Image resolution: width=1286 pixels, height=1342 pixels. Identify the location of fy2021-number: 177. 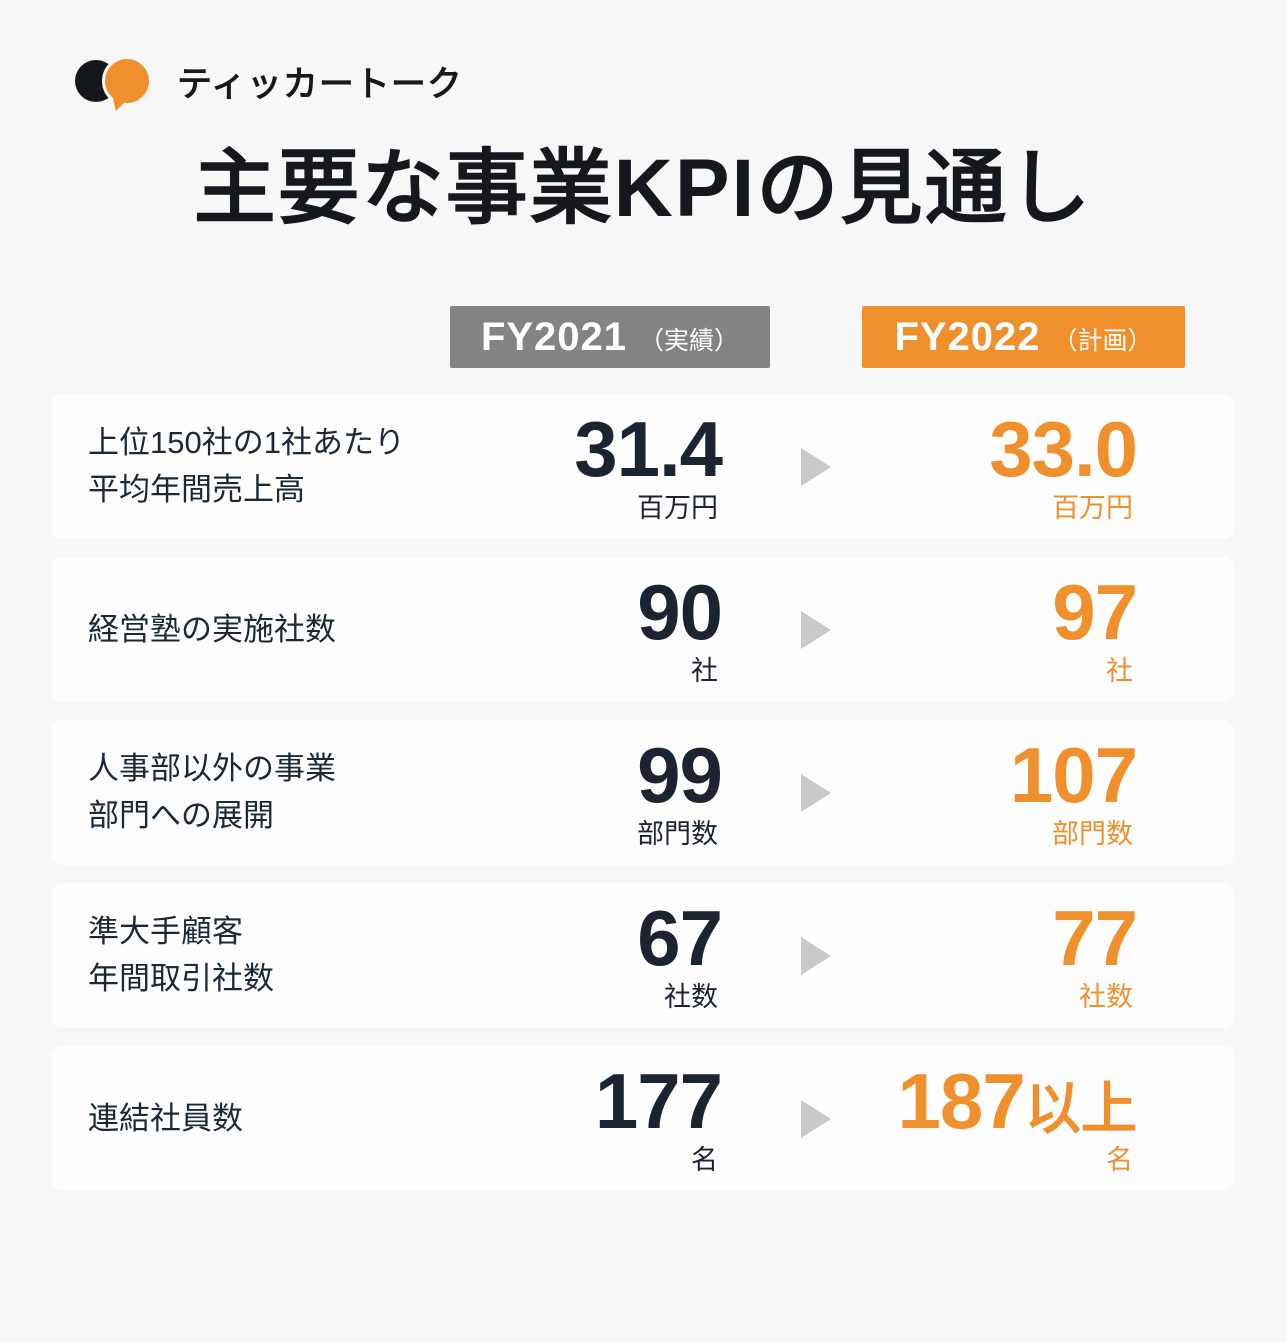
(659, 1101).